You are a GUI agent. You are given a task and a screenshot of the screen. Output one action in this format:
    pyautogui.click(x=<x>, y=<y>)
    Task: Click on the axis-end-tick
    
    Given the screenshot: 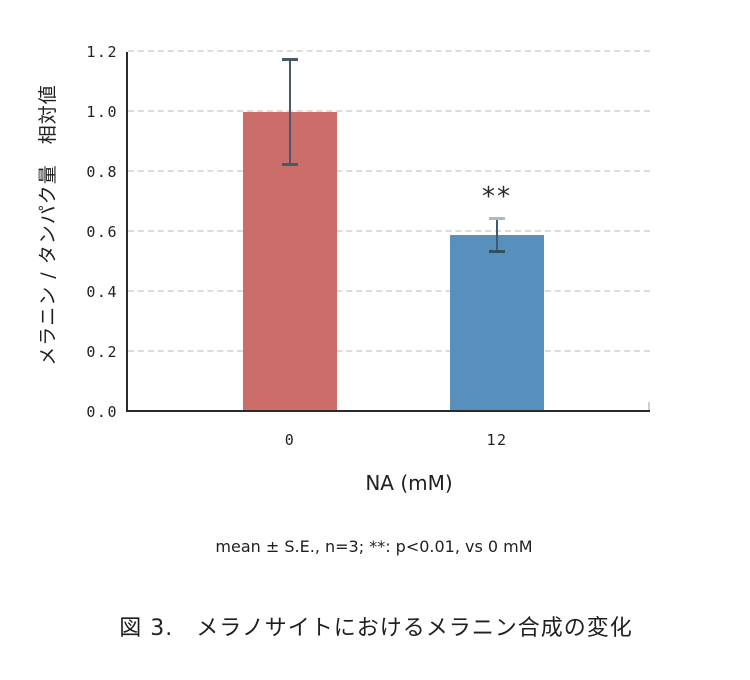 What is the action you would take?
    pyautogui.click(x=649, y=406)
    